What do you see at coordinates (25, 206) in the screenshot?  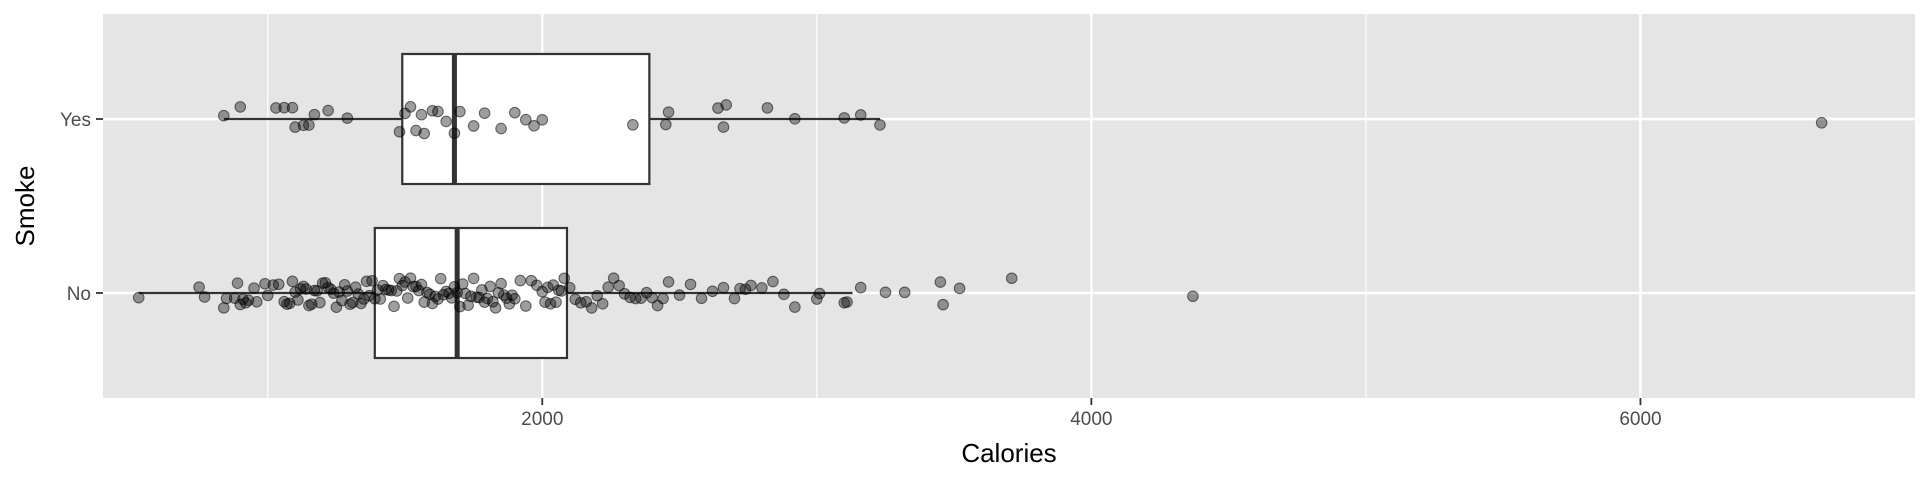 I see `y-axis-title: Smoke` at bounding box center [25, 206].